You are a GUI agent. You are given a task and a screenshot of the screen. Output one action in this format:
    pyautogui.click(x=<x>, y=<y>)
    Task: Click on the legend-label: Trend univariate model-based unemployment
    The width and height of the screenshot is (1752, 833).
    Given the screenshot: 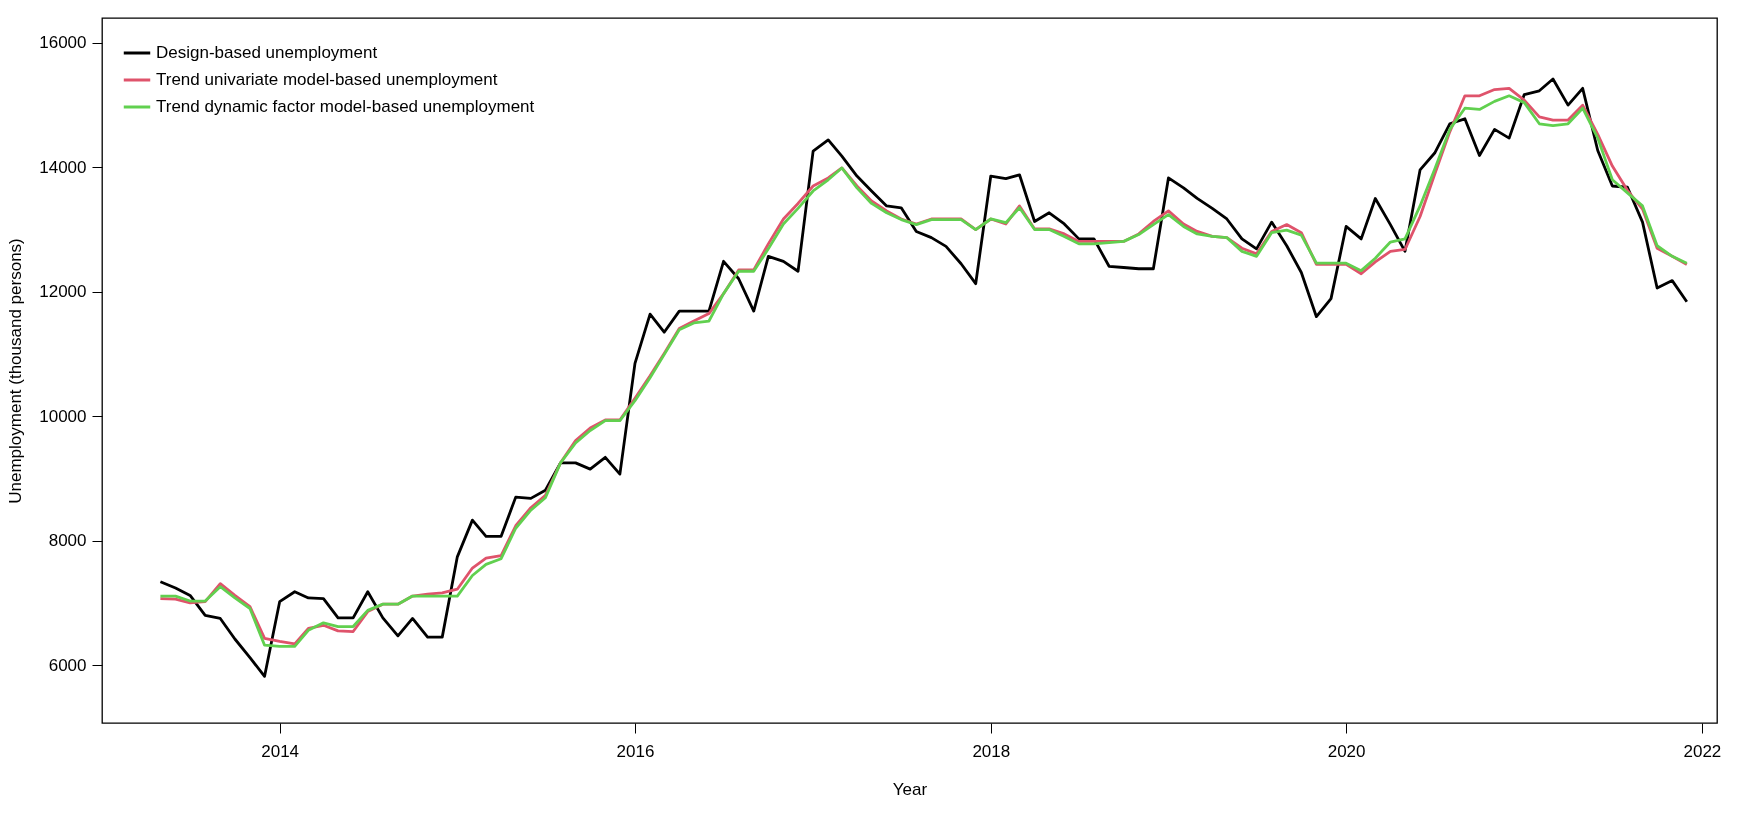 What is the action you would take?
    pyautogui.click(x=327, y=79)
    